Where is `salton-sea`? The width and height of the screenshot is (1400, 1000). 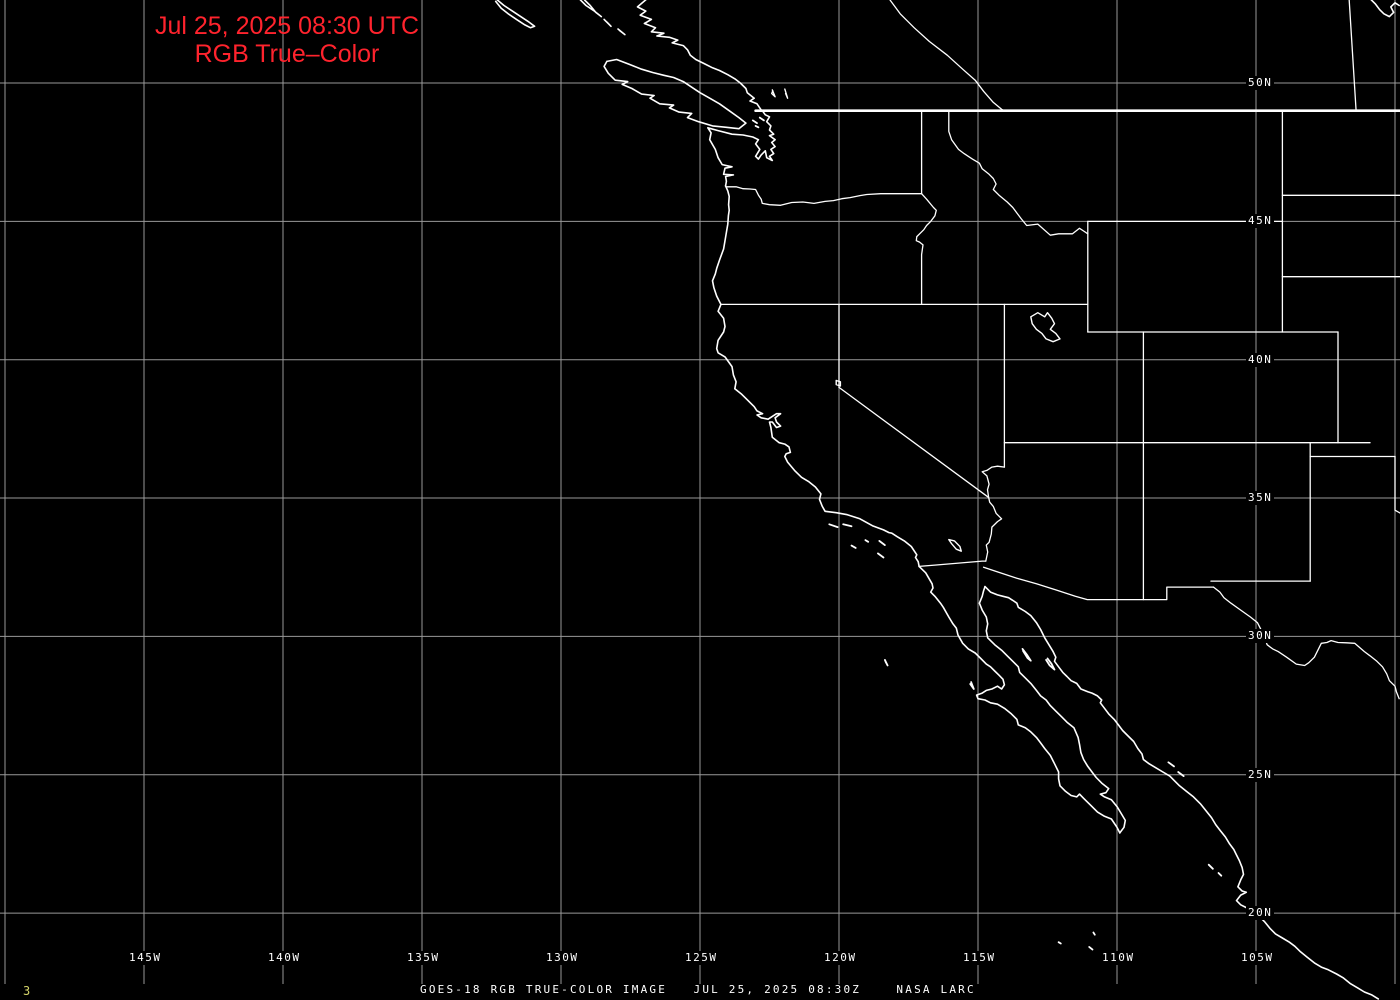
salton-sea is located at coordinates (955, 545).